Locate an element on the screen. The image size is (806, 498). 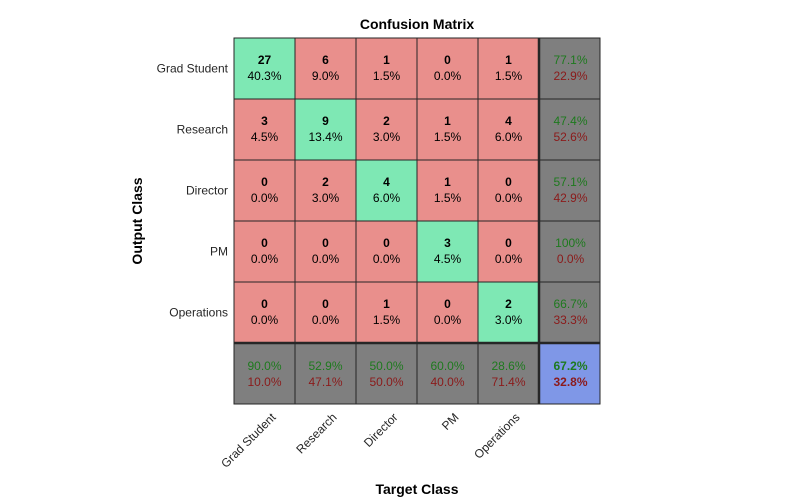
cell-count: 4 is located at coordinates (386, 182).